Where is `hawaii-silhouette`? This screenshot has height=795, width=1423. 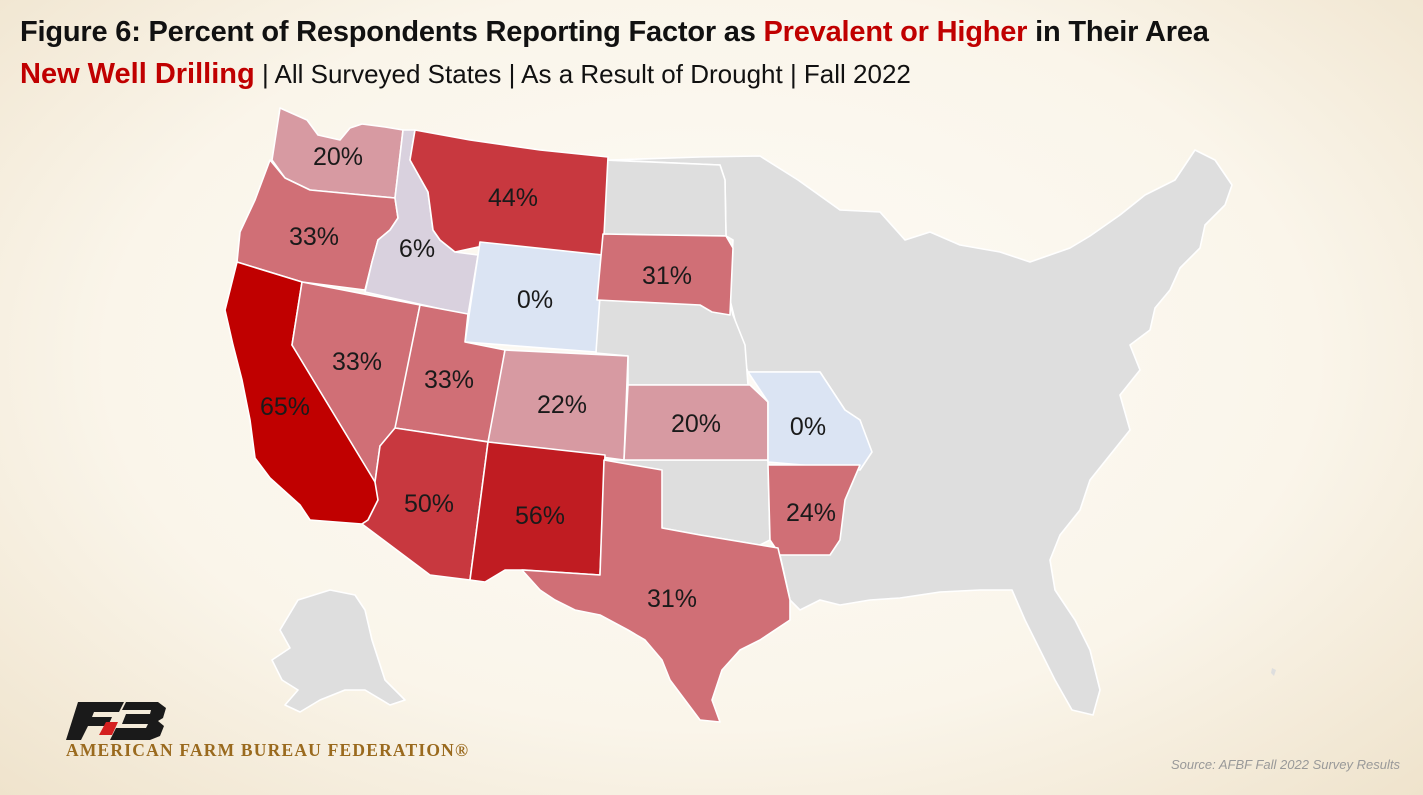 hawaii-silhouette is located at coordinates (1273, 672).